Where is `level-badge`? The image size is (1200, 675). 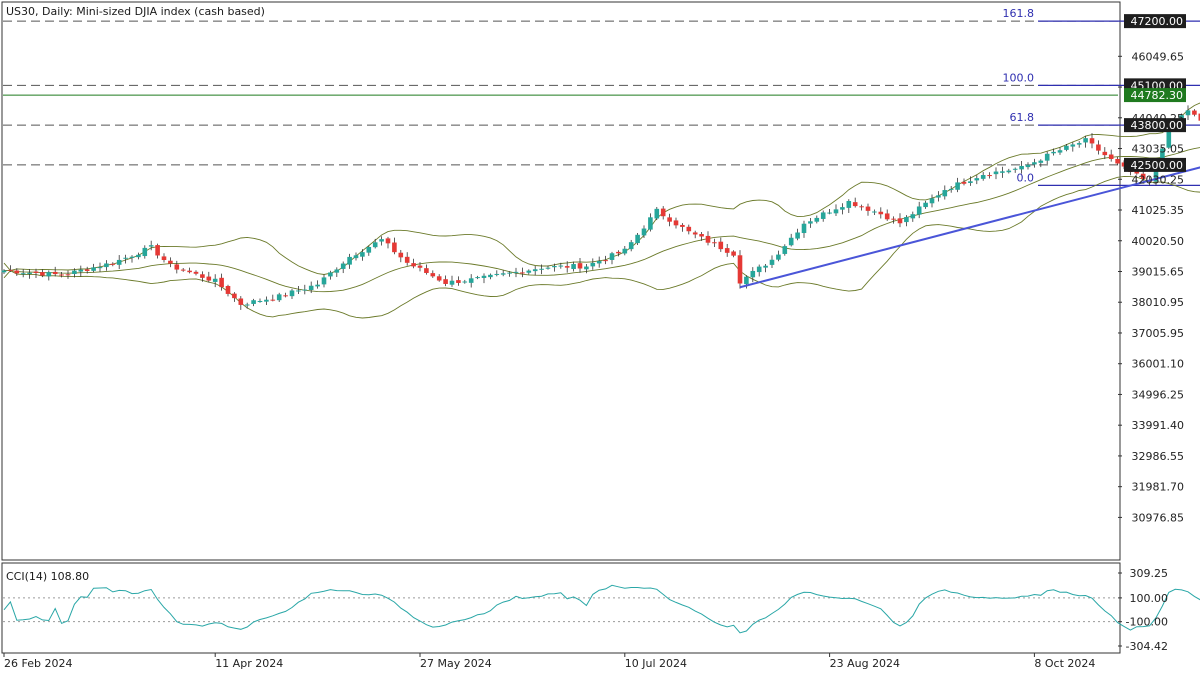 level-badge is located at coordinates (1155, 164).